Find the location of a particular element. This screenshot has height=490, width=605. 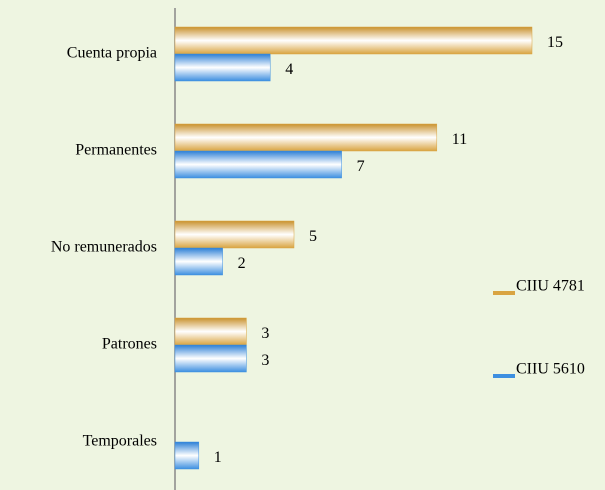

value-label: 5 is located at coordinates (313, 236).